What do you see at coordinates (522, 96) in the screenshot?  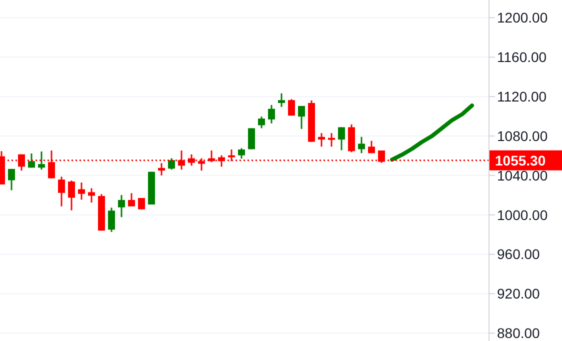 I see `y-tick-label: 1120.00` at bounding box center [522, 96].